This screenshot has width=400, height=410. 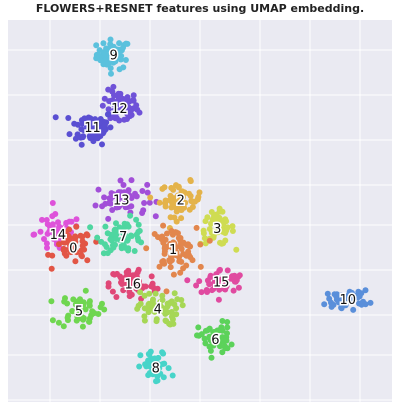 What do you see at coordinates (133, 285) in the screenshot?
I see `cluster-label-16: 16` at bounding box center [133, 285].